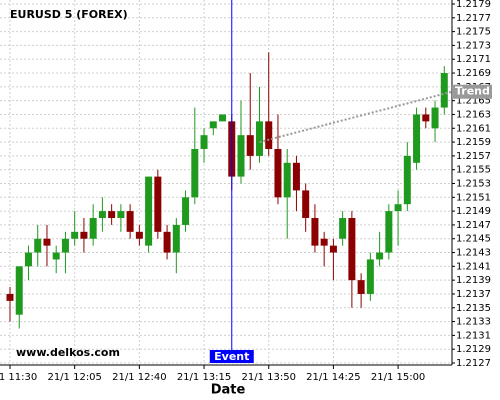 This screenshot has width=500, height=400. Describe the element at coordinates (473, 18) in the screenshot. I see `y-tick-label: 1.2177` at that location.